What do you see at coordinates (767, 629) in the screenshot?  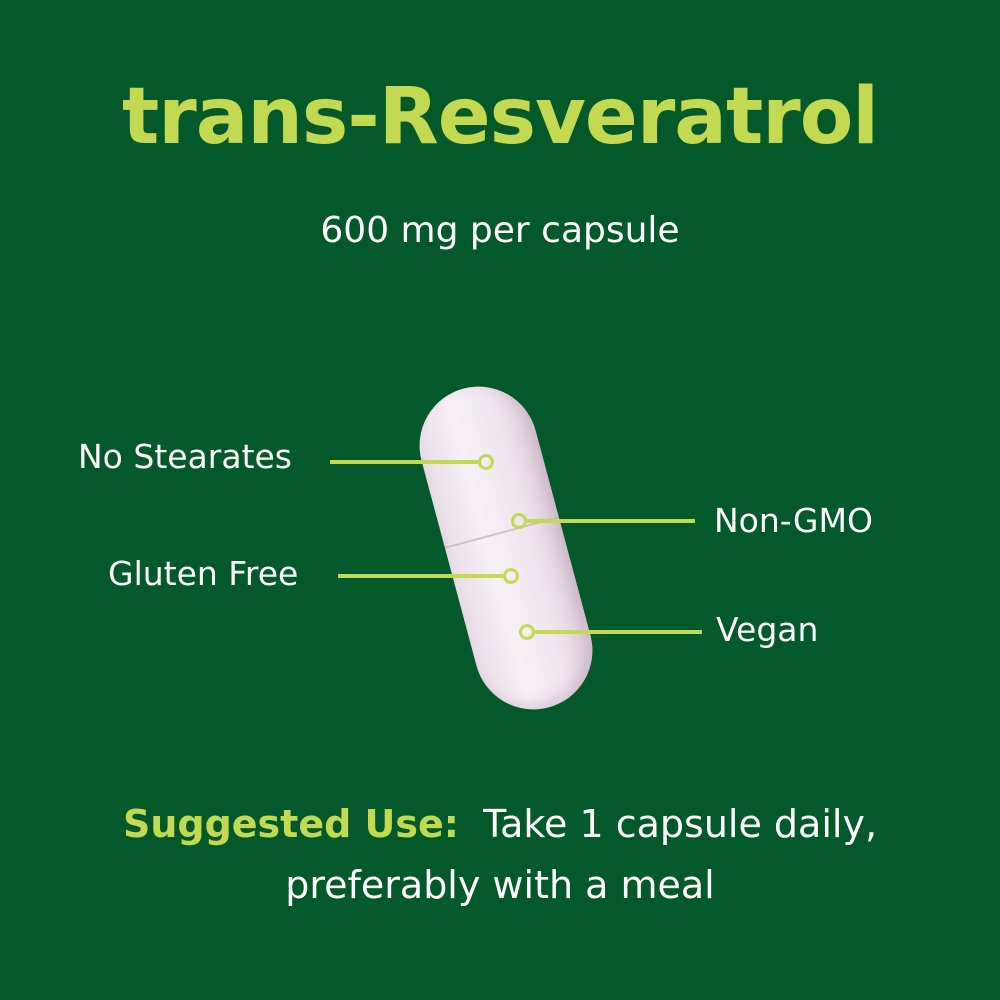 I see `label-vegan: Vegan` at bounding box center [767, 629].